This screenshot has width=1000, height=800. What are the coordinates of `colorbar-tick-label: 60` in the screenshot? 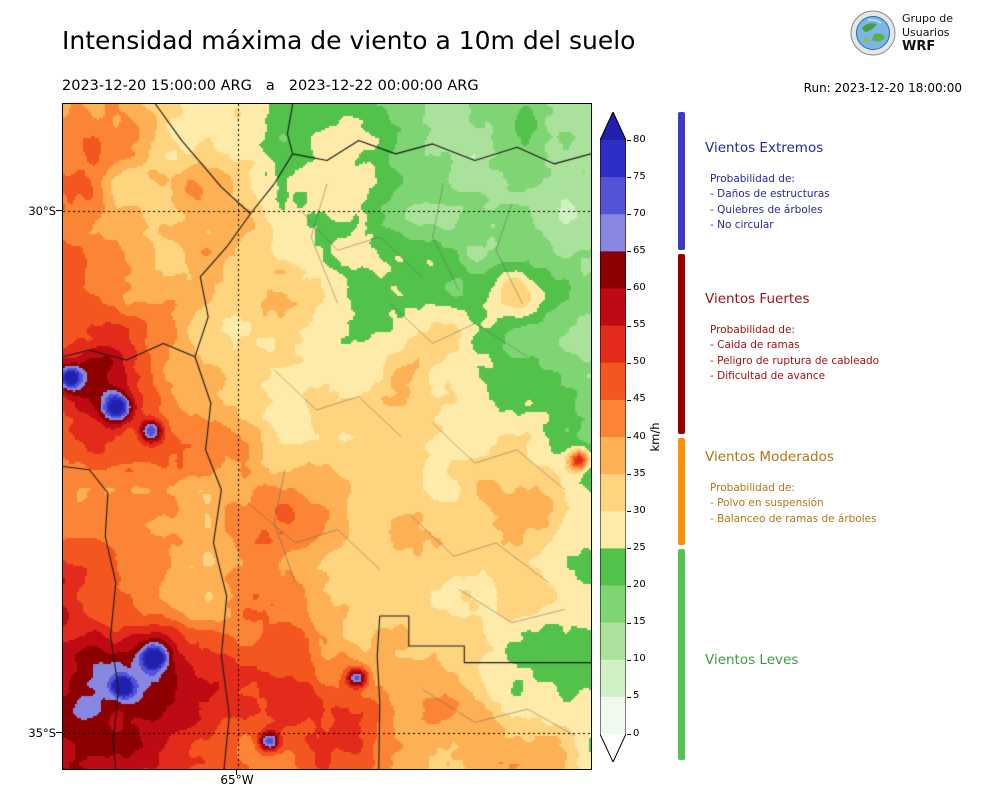 It's located at (639, 287).